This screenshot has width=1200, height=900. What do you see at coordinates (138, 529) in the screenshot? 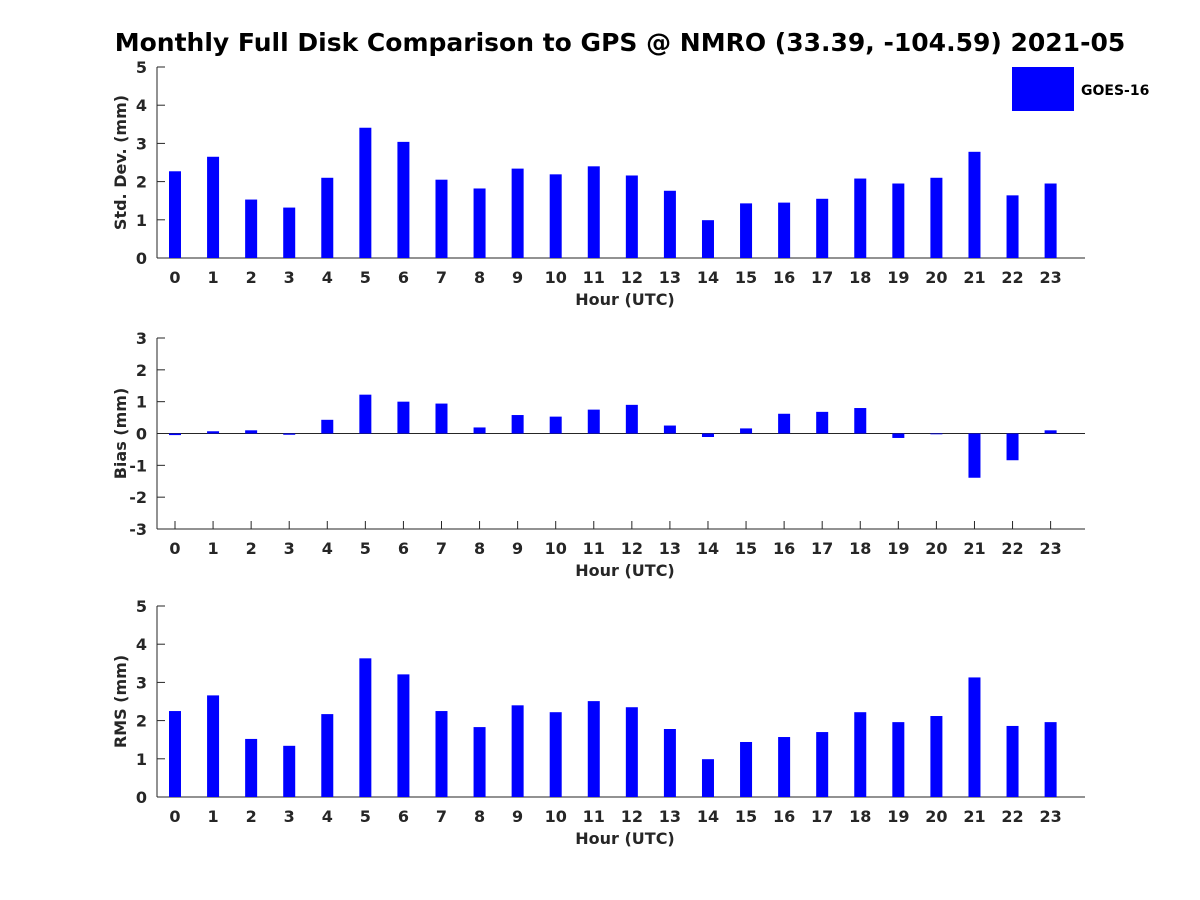
I see `y-tick-label: -3` at bounding box center [138, 529].